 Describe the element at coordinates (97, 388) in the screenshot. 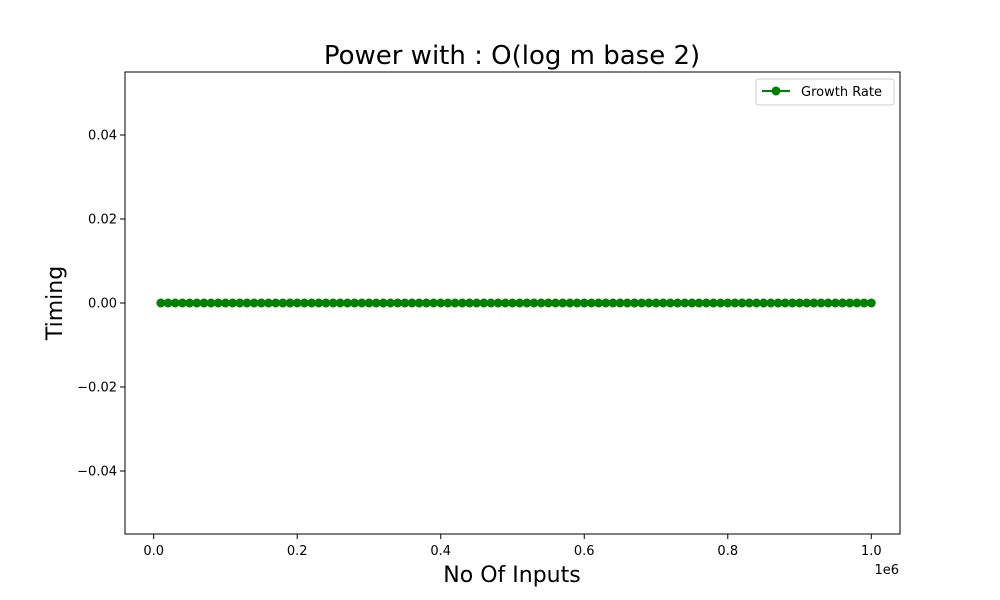

I see `y-tick-label: −0.02` at that location.